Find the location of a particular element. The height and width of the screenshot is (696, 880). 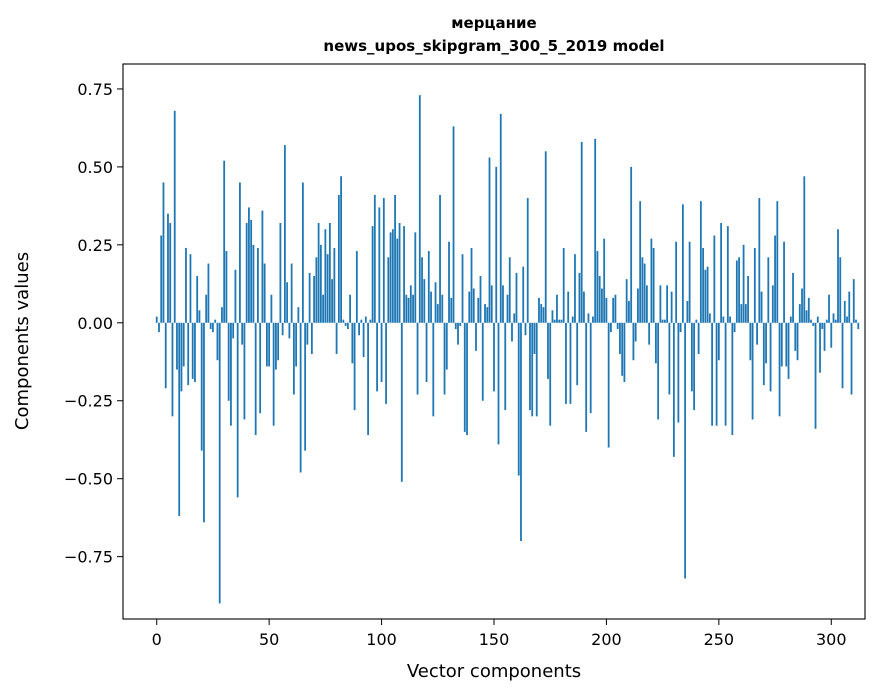

x-tick-label: 300 is located at coordinates (831, 639).